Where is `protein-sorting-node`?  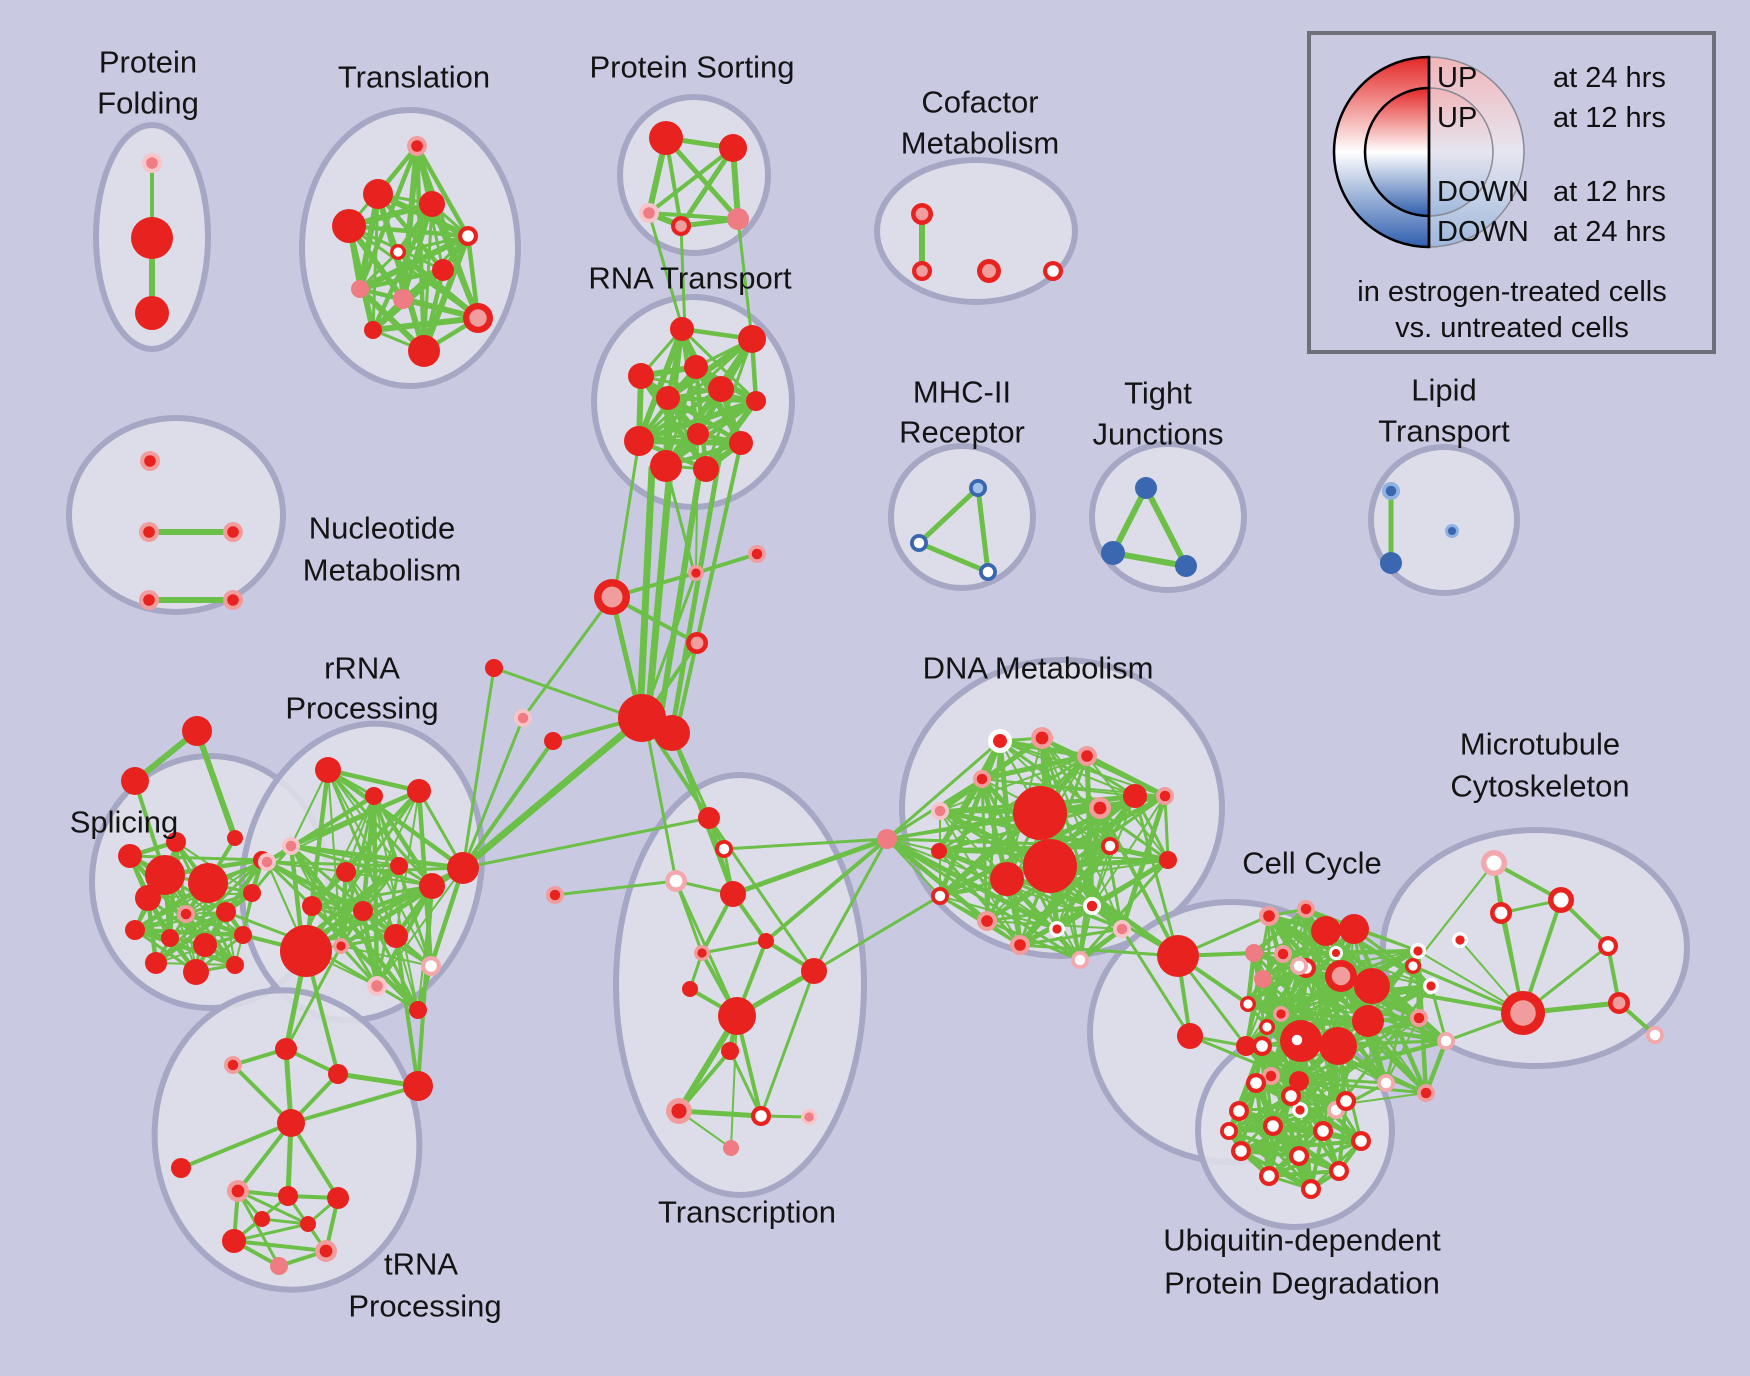
protein-sorting-node is located at coordinates (666, 138).